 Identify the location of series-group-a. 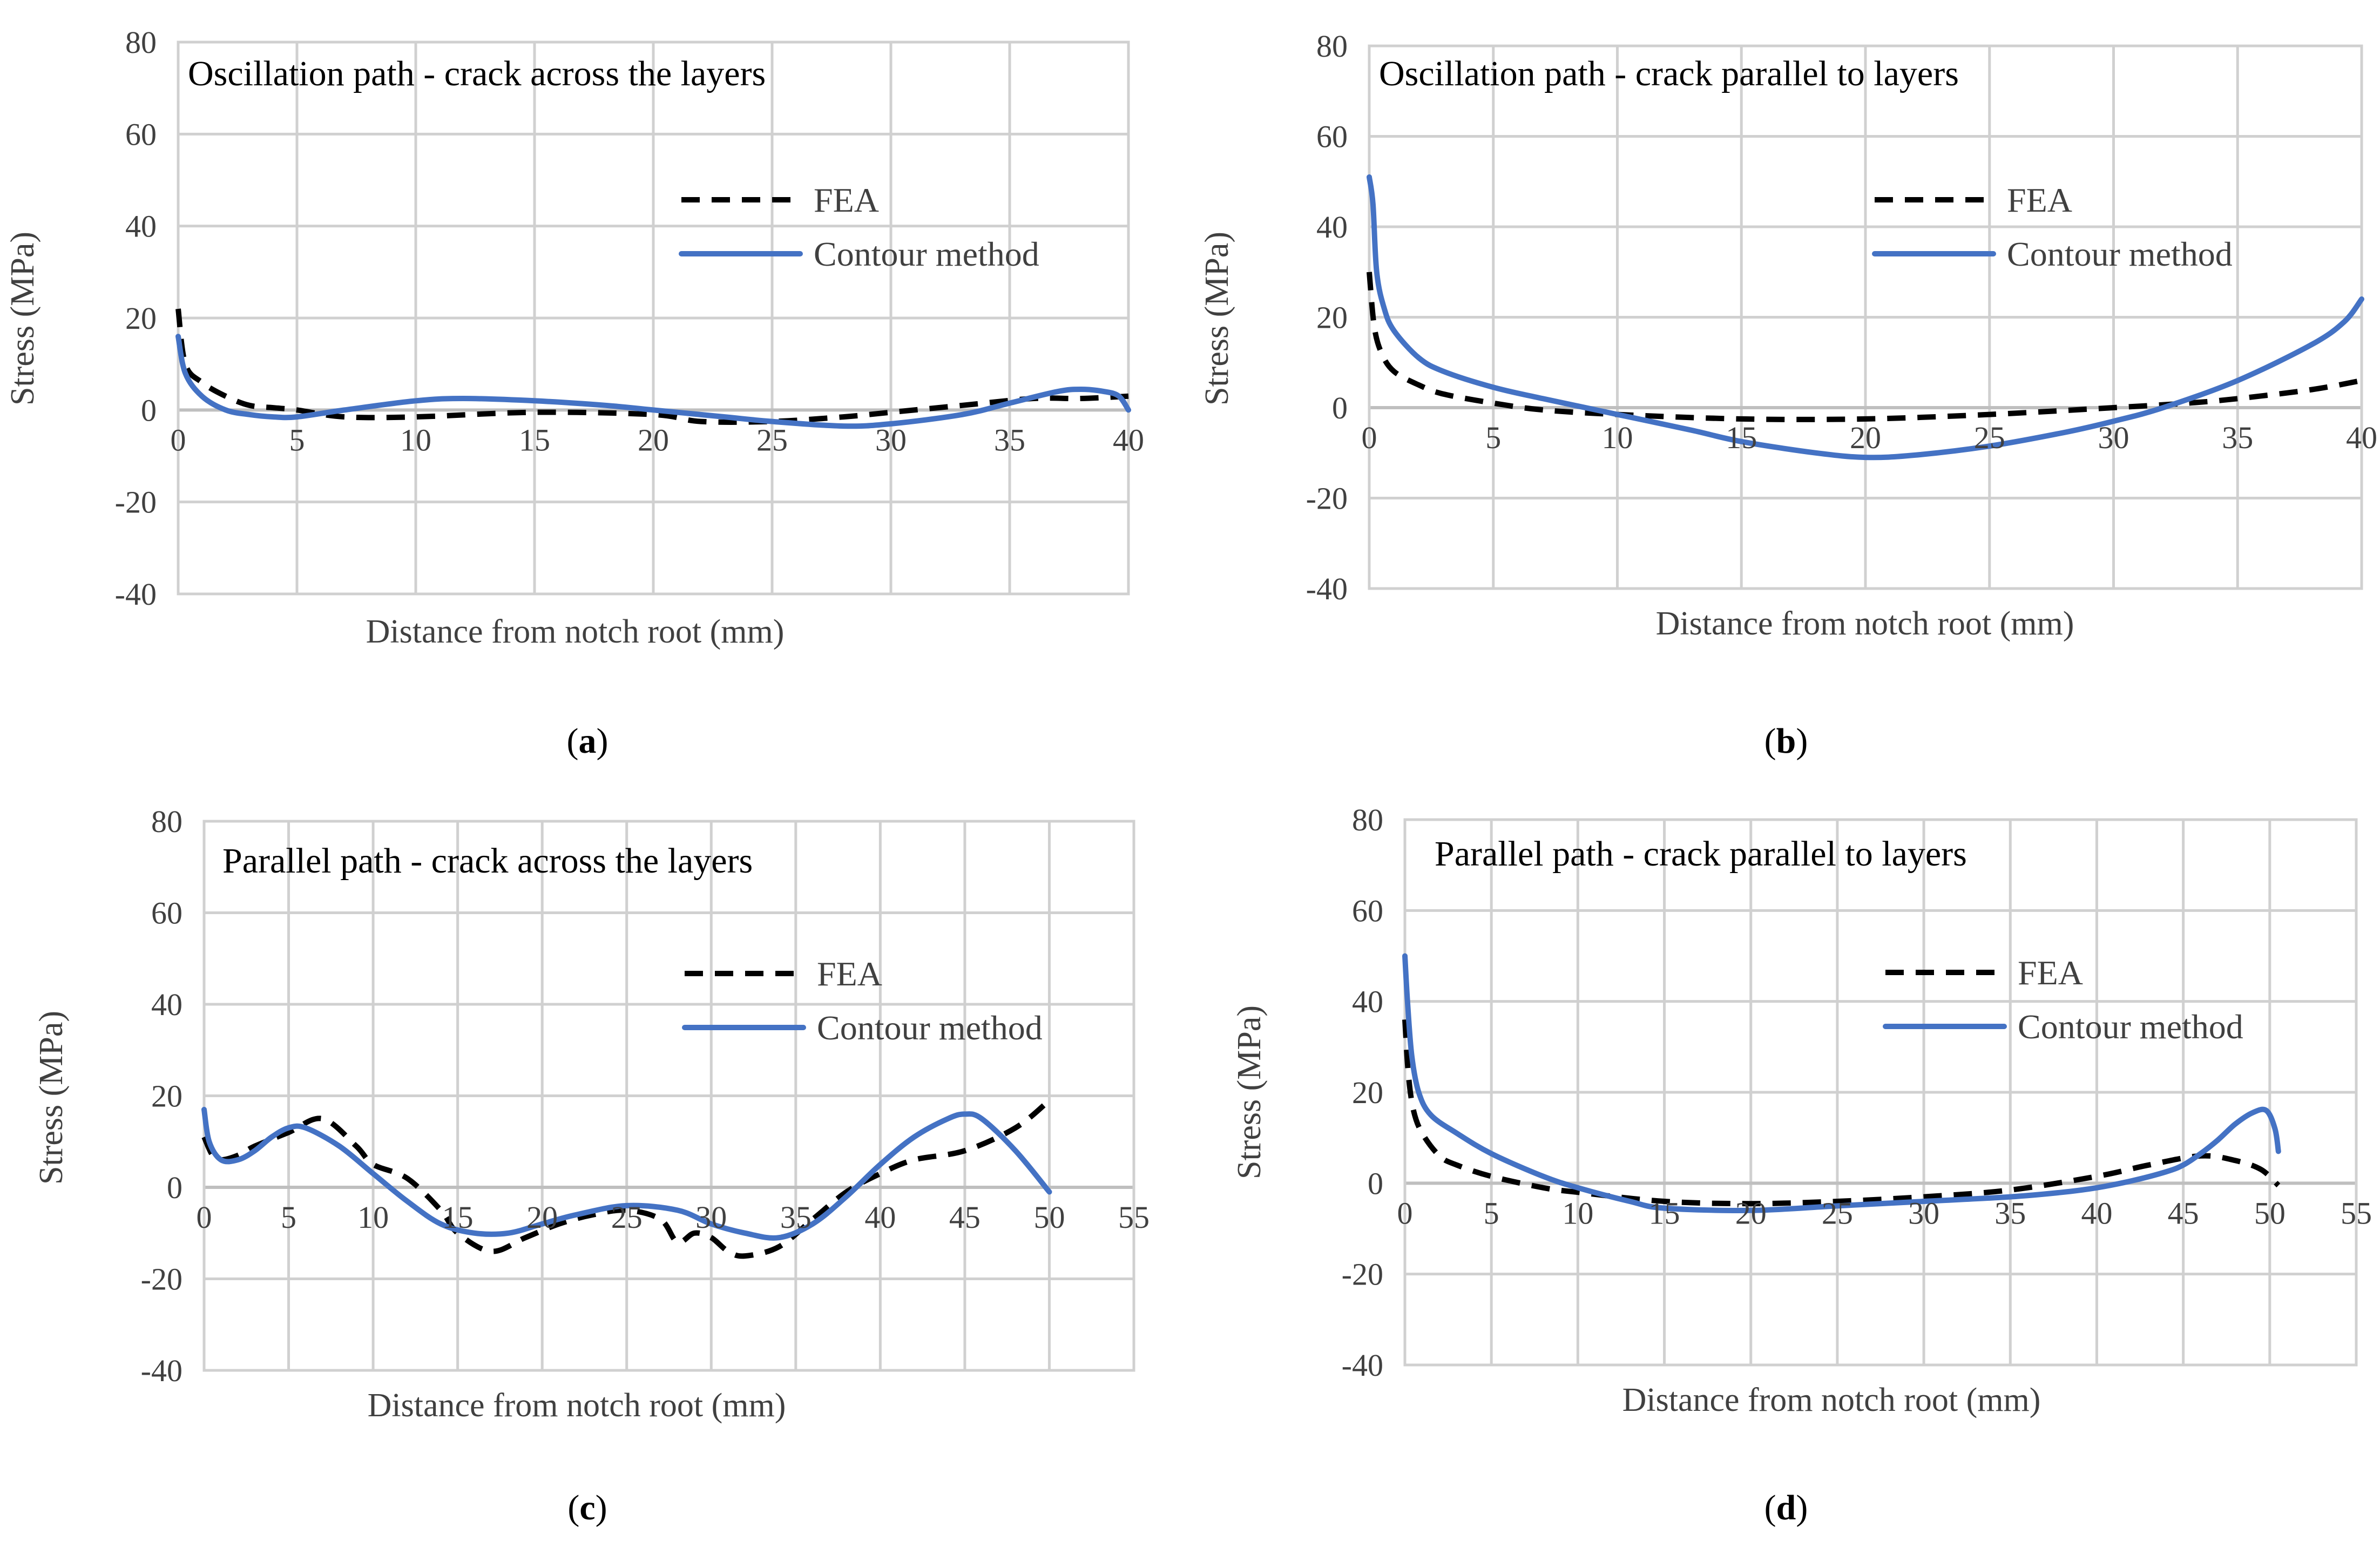
(653, 369).